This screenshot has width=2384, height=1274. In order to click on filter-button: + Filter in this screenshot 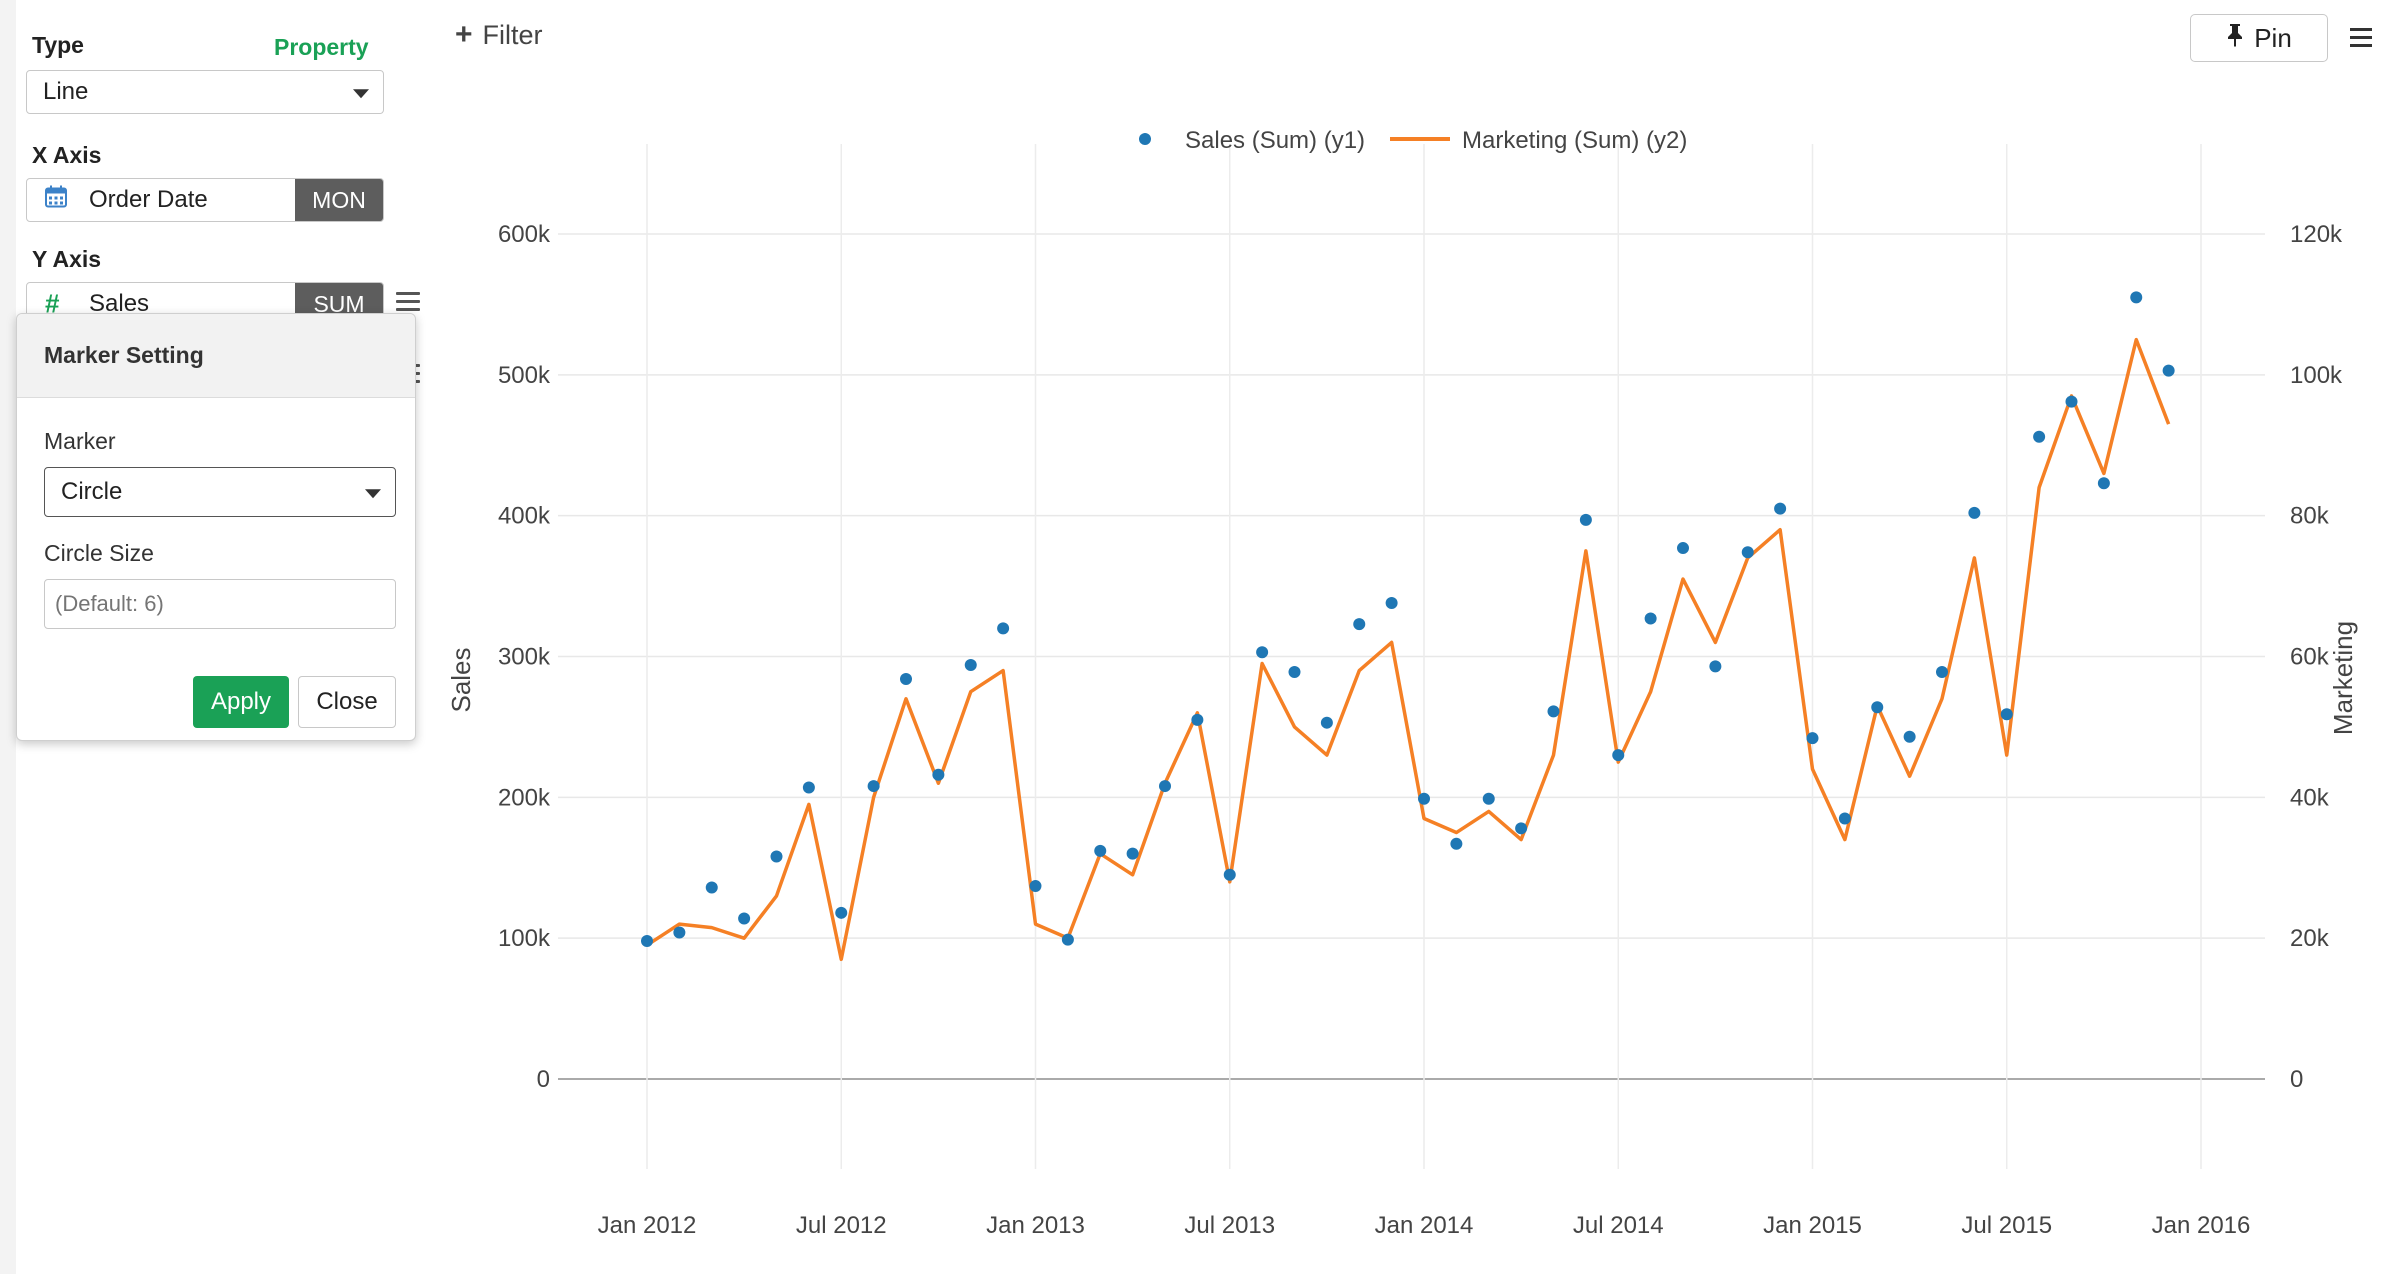, I will do `click(499, 35)`.